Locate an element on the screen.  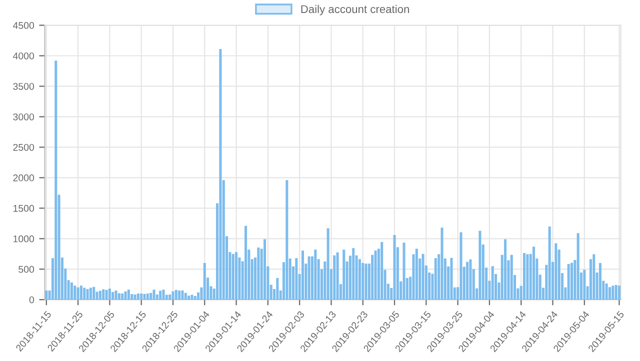
y-tick-label: 1500 is located at coordinates (24, 208).